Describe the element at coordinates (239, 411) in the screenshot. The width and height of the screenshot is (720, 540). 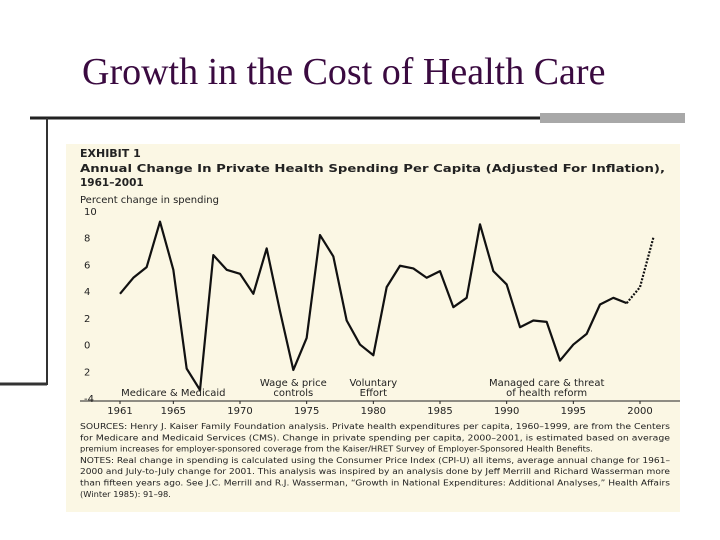
I see `x-tick-label: 1970` at that location.